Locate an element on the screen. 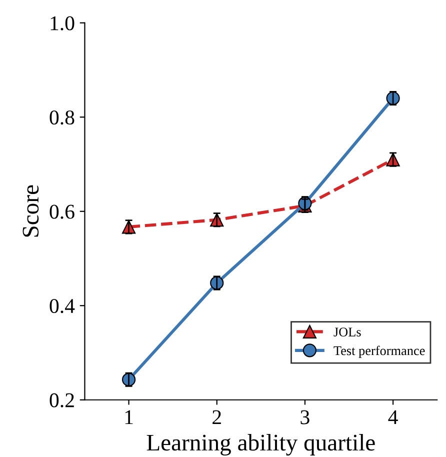 This screenshot has height=457, width=446. y-tick-label: 0.8 is located at coordinates (62, 117).